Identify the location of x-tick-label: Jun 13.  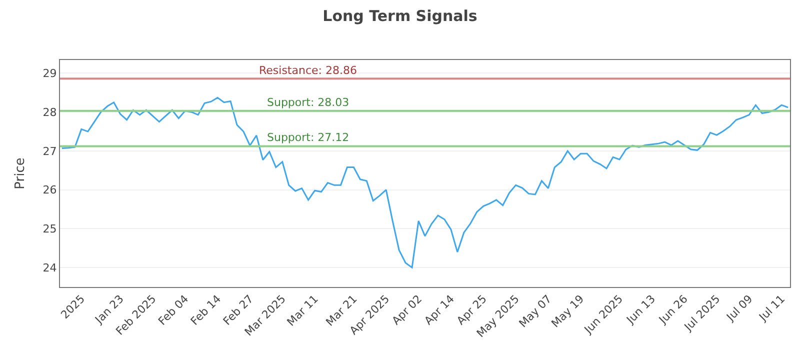
(640, 309).